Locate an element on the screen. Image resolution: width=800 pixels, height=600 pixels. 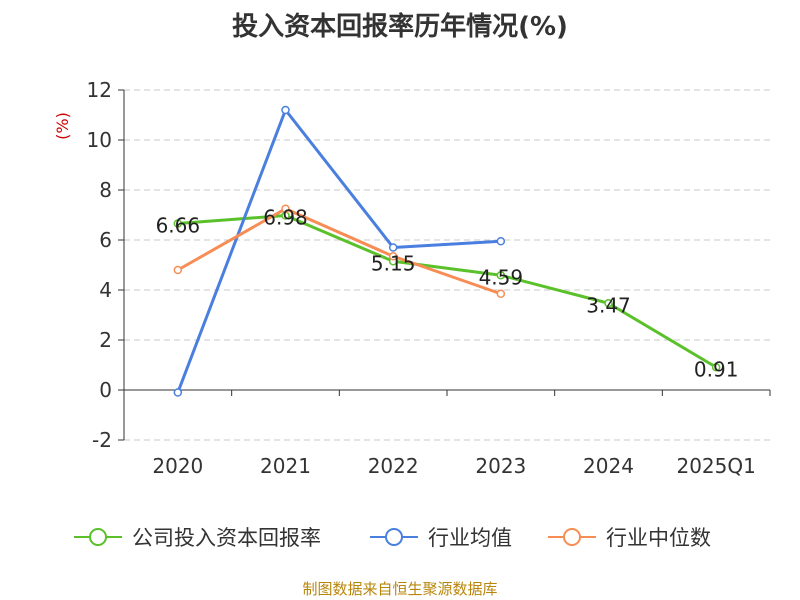
data-label: 3.47 is located at coordinates (608, 305).